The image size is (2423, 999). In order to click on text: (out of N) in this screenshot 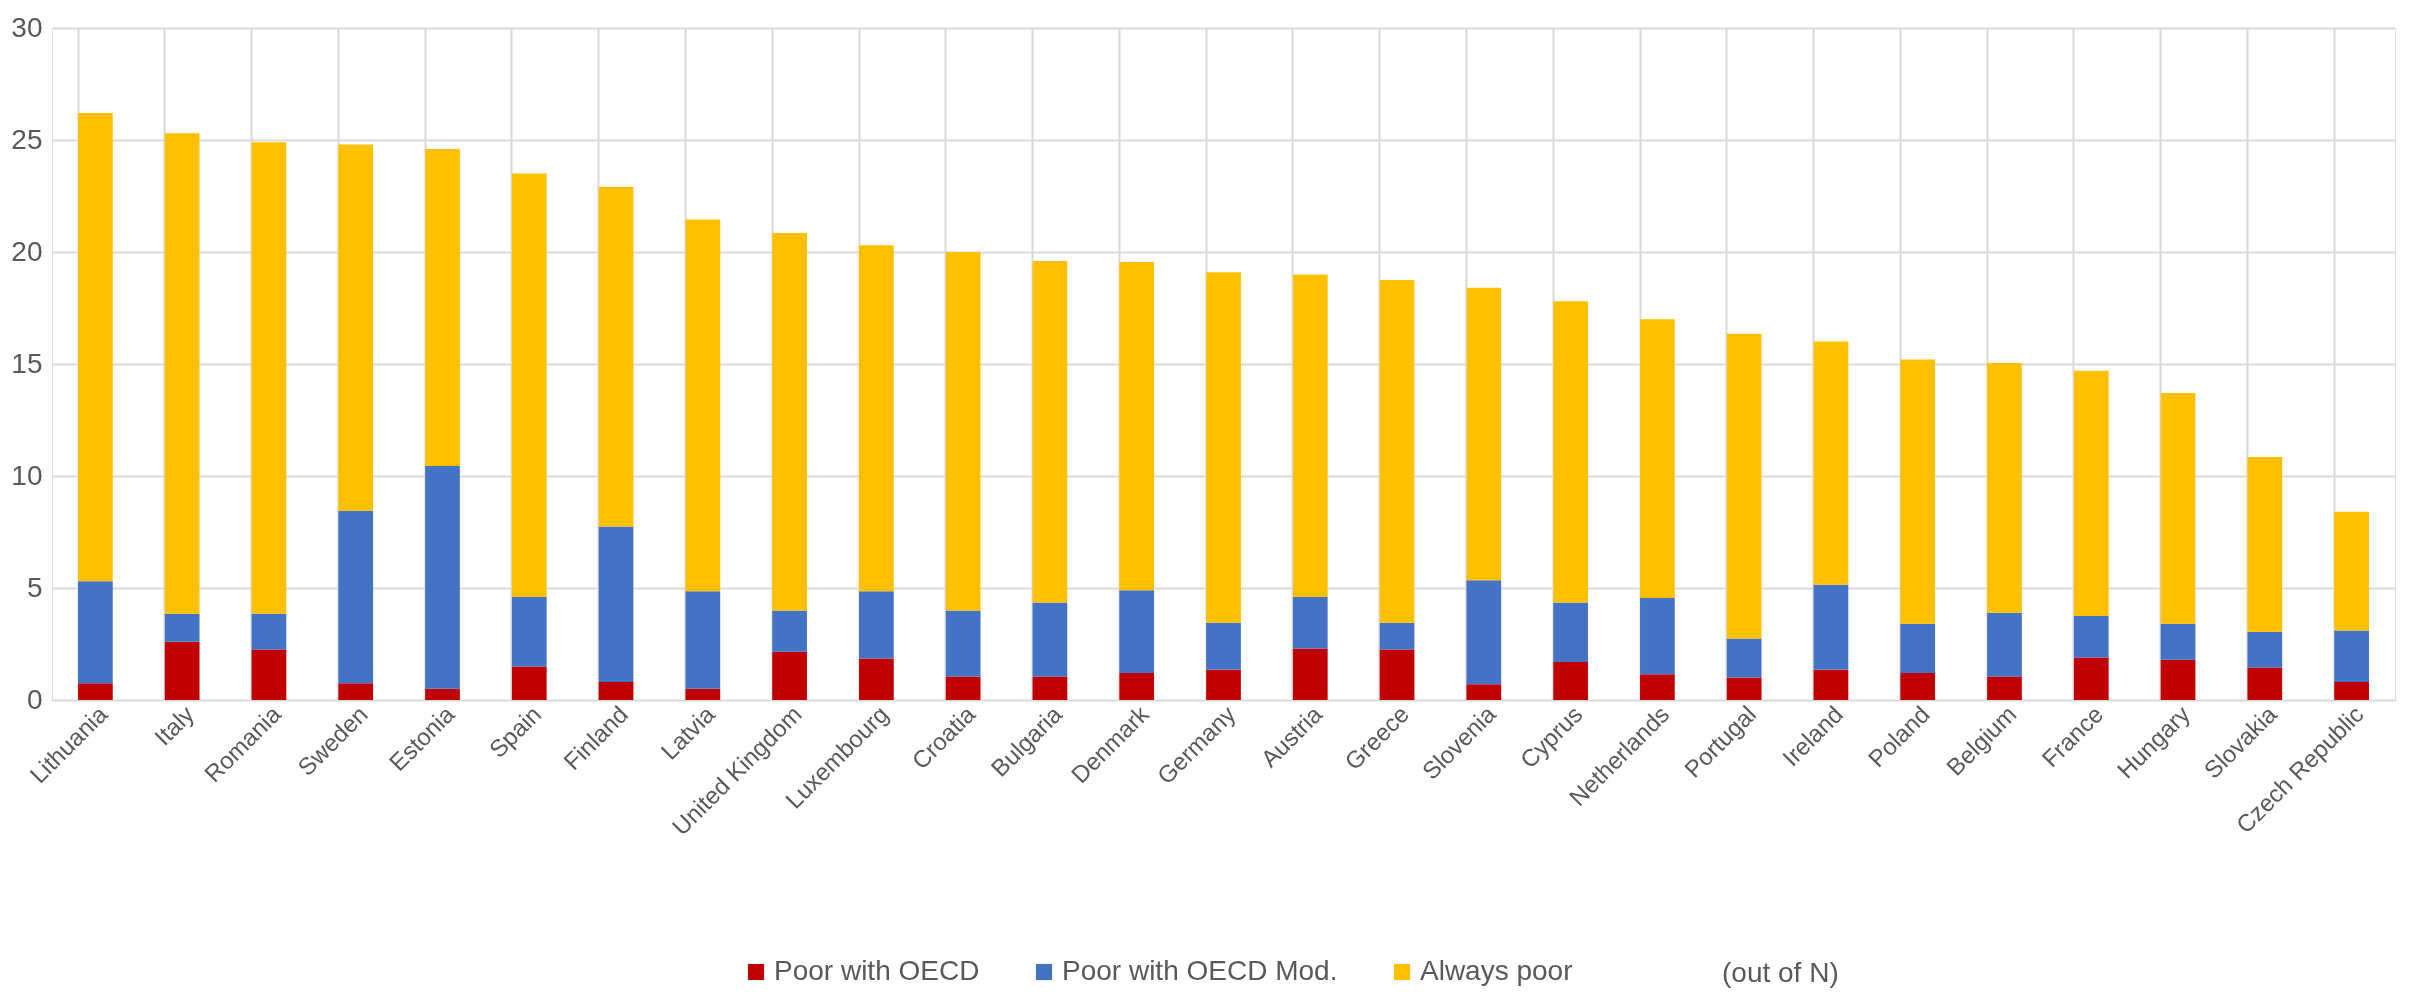, I will do `click(1780, 972)`.